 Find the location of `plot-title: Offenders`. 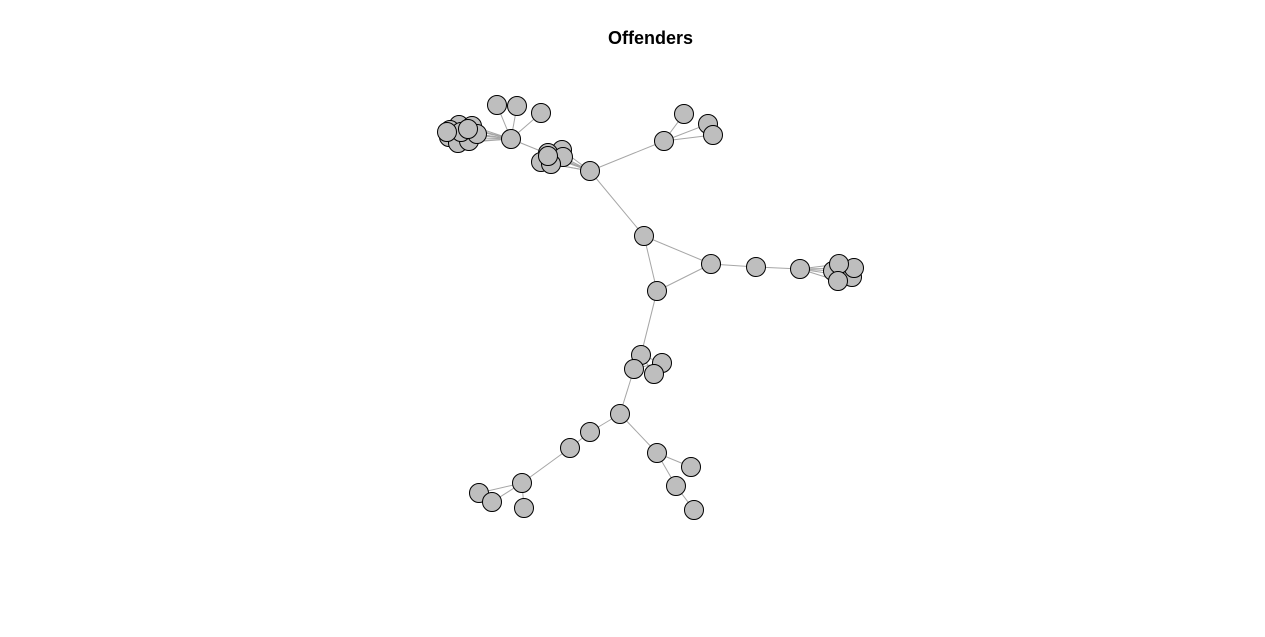

plot-title: Offenders is located at coordinates (650, 38).